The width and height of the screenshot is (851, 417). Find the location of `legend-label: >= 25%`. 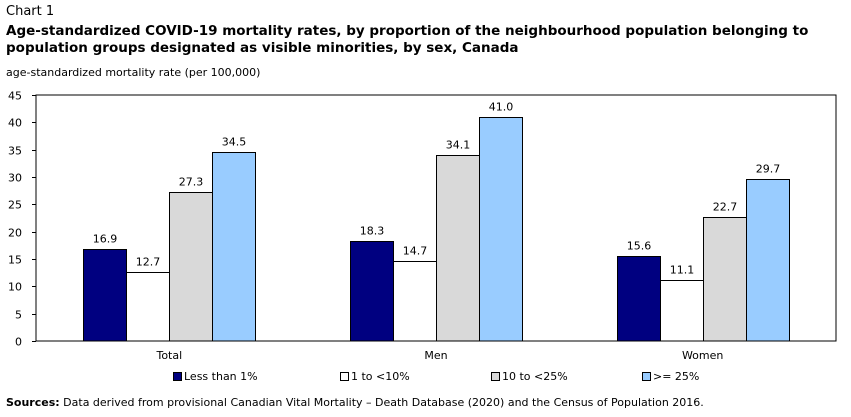

legend-label: >= 25% is located at coordinates (676, 376).